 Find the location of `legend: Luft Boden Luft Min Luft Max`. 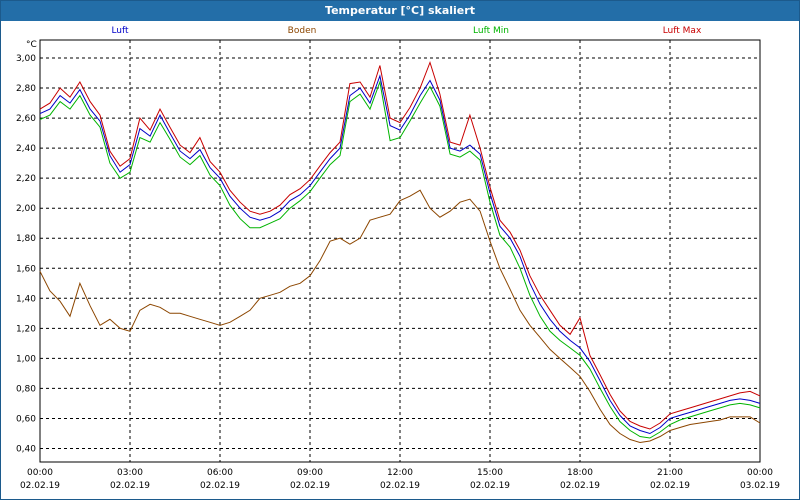

legend: Luft Boden Luft Min Luft Max is located at coordinates (406, 31).